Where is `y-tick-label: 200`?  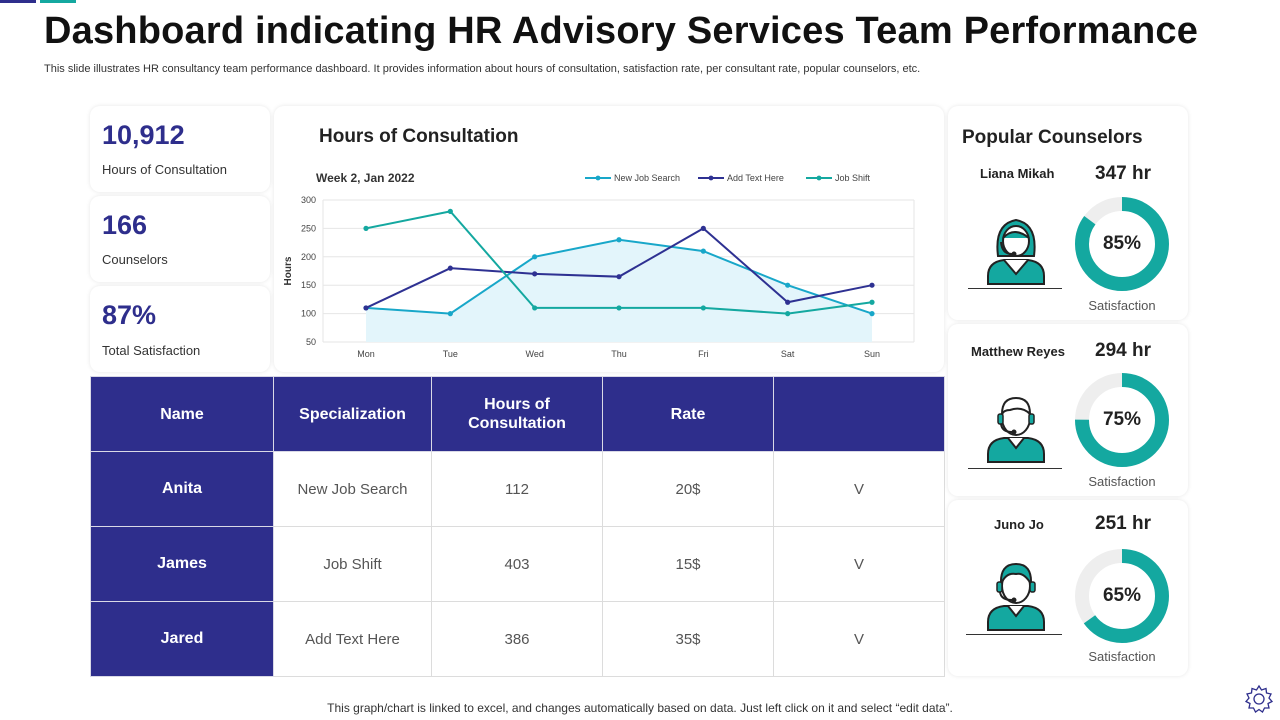 y-tick-label: 200 is located at coordinates (308, 257).